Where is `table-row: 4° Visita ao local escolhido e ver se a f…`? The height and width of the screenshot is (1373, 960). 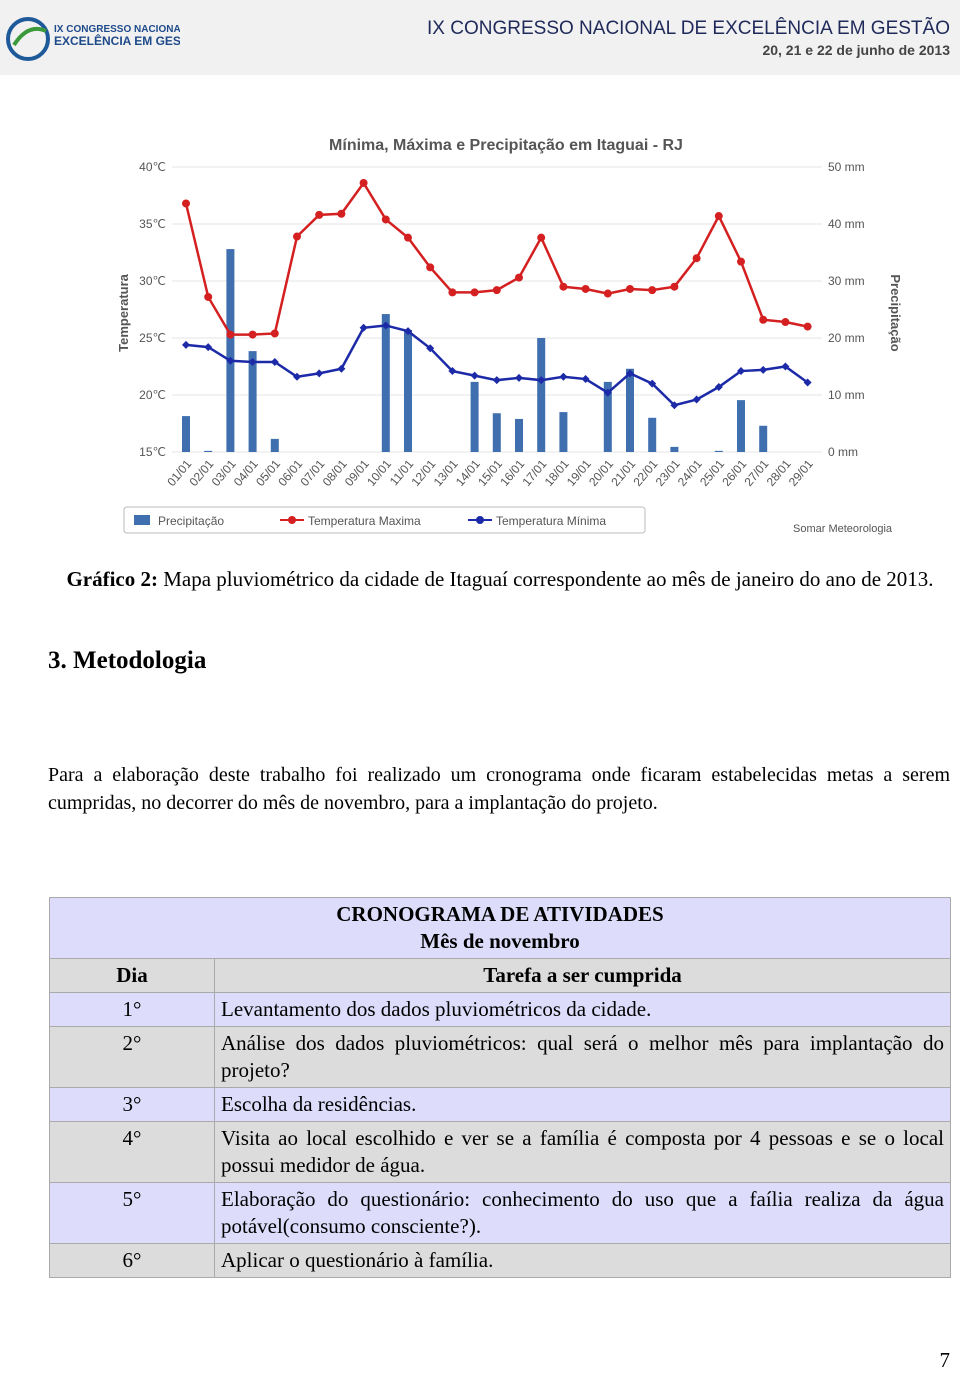 table-row: 4° Visita ao local escolhido e ver se a f… is located at coordinates (500, 1152).